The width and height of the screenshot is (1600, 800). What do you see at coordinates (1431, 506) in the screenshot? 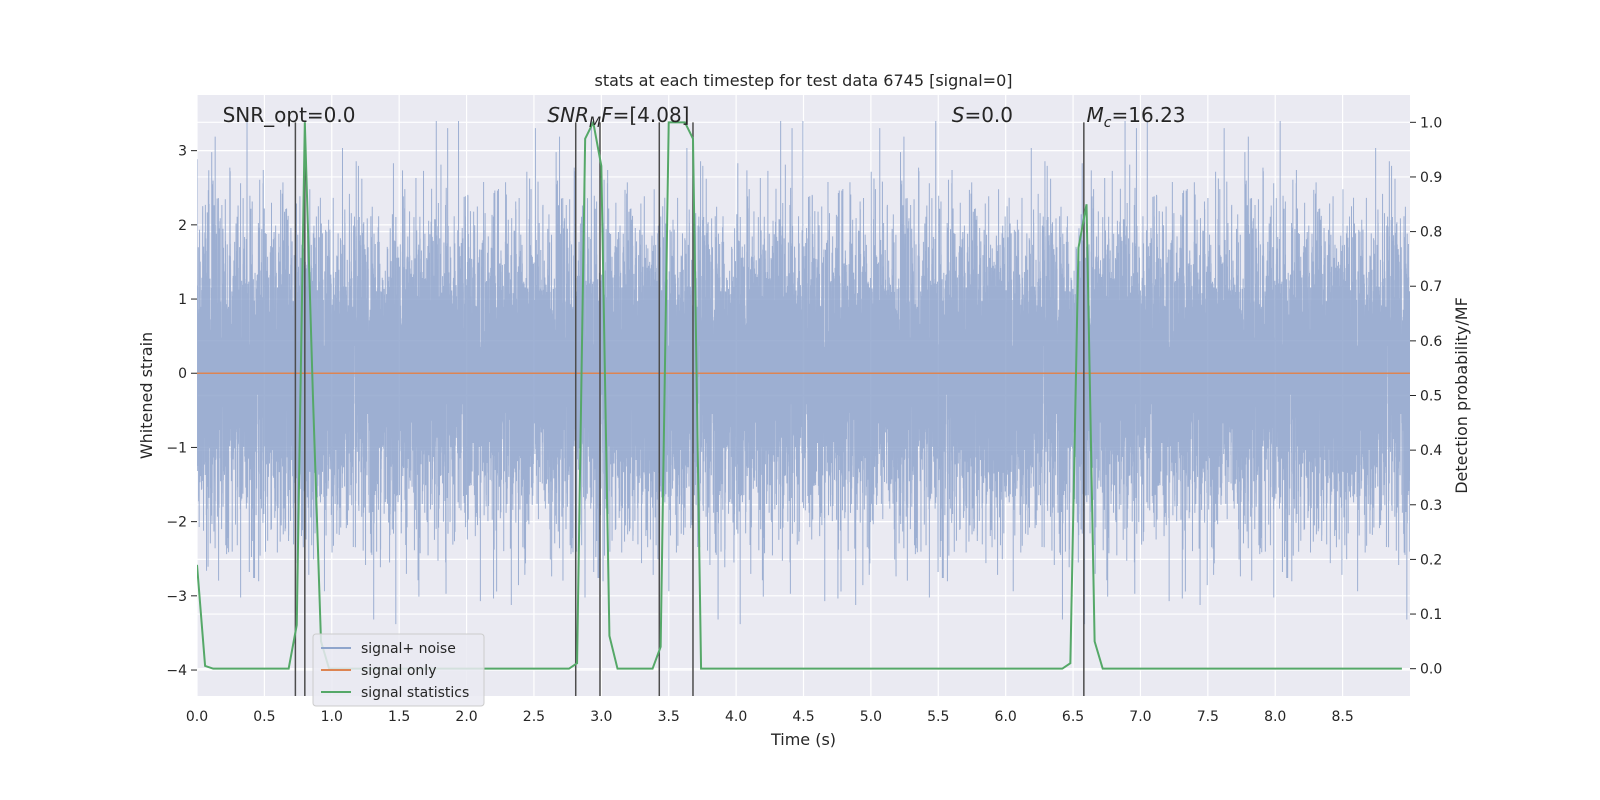
I see `y-right-tick-label: 0.3` at bounding box center [1431, 506].